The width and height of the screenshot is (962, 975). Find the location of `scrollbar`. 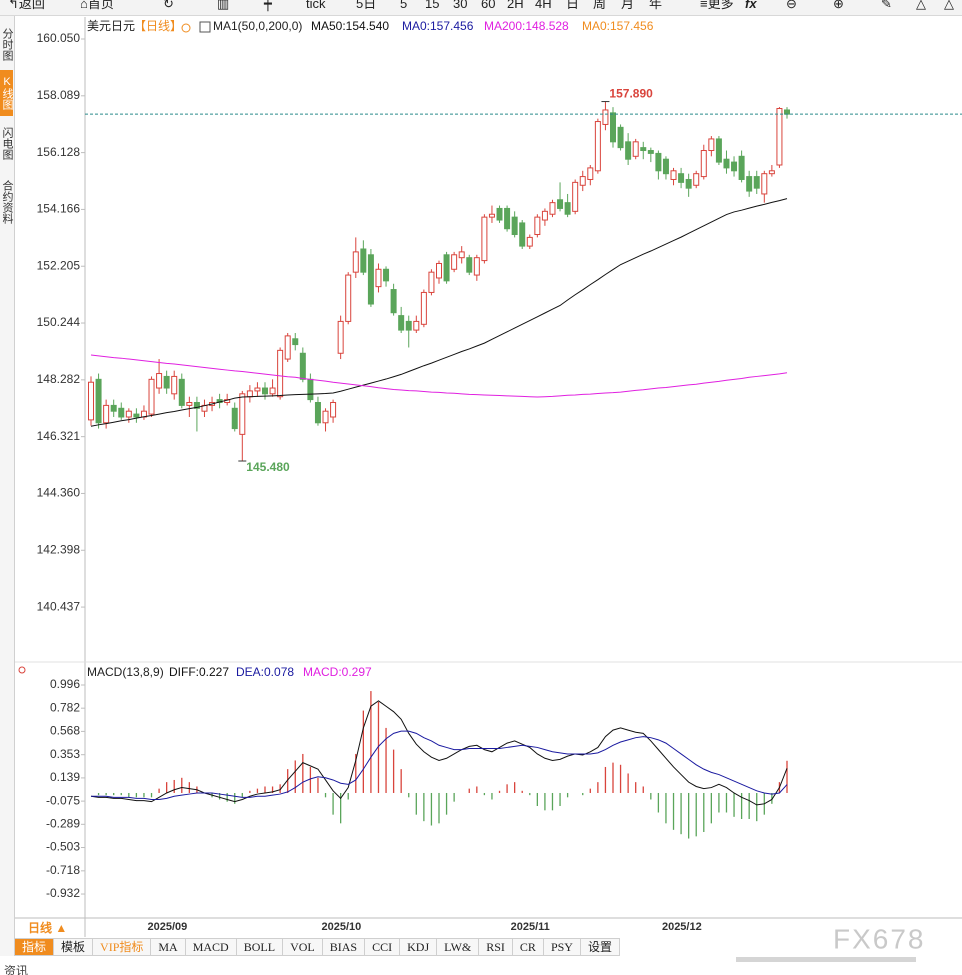

scrollbar is located at coordinates (826, 959).